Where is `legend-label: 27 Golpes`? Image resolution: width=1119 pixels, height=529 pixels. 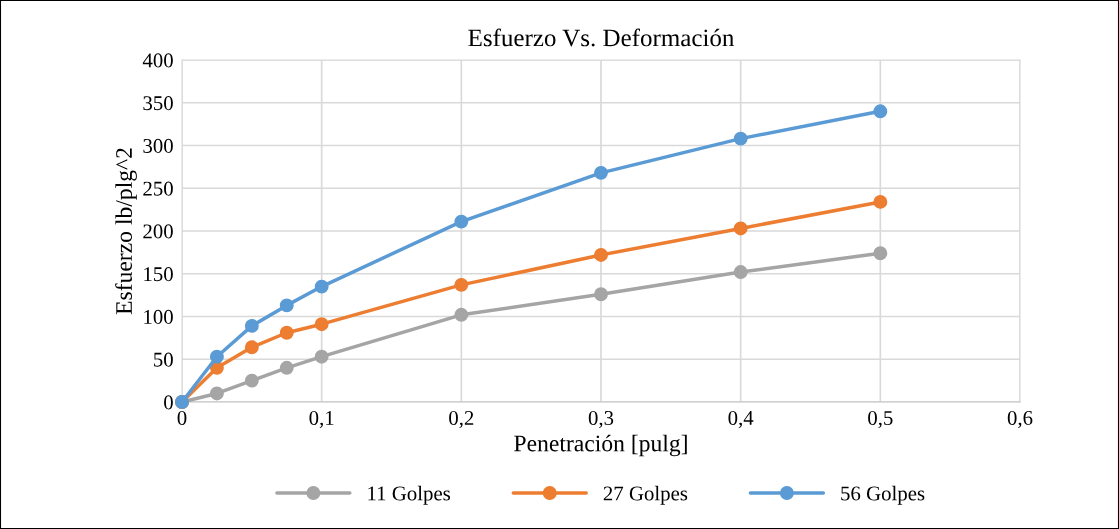
legend-label: 27 Golpes is located at coordinates (645, 495).